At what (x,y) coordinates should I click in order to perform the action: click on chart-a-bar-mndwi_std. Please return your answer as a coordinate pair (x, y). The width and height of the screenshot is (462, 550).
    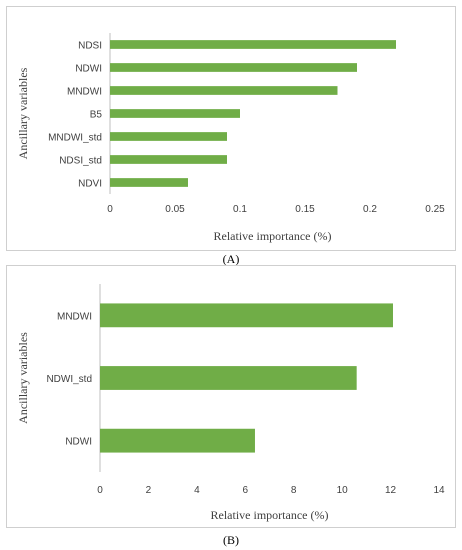
    Looking at the image, I should click on (168, 136).